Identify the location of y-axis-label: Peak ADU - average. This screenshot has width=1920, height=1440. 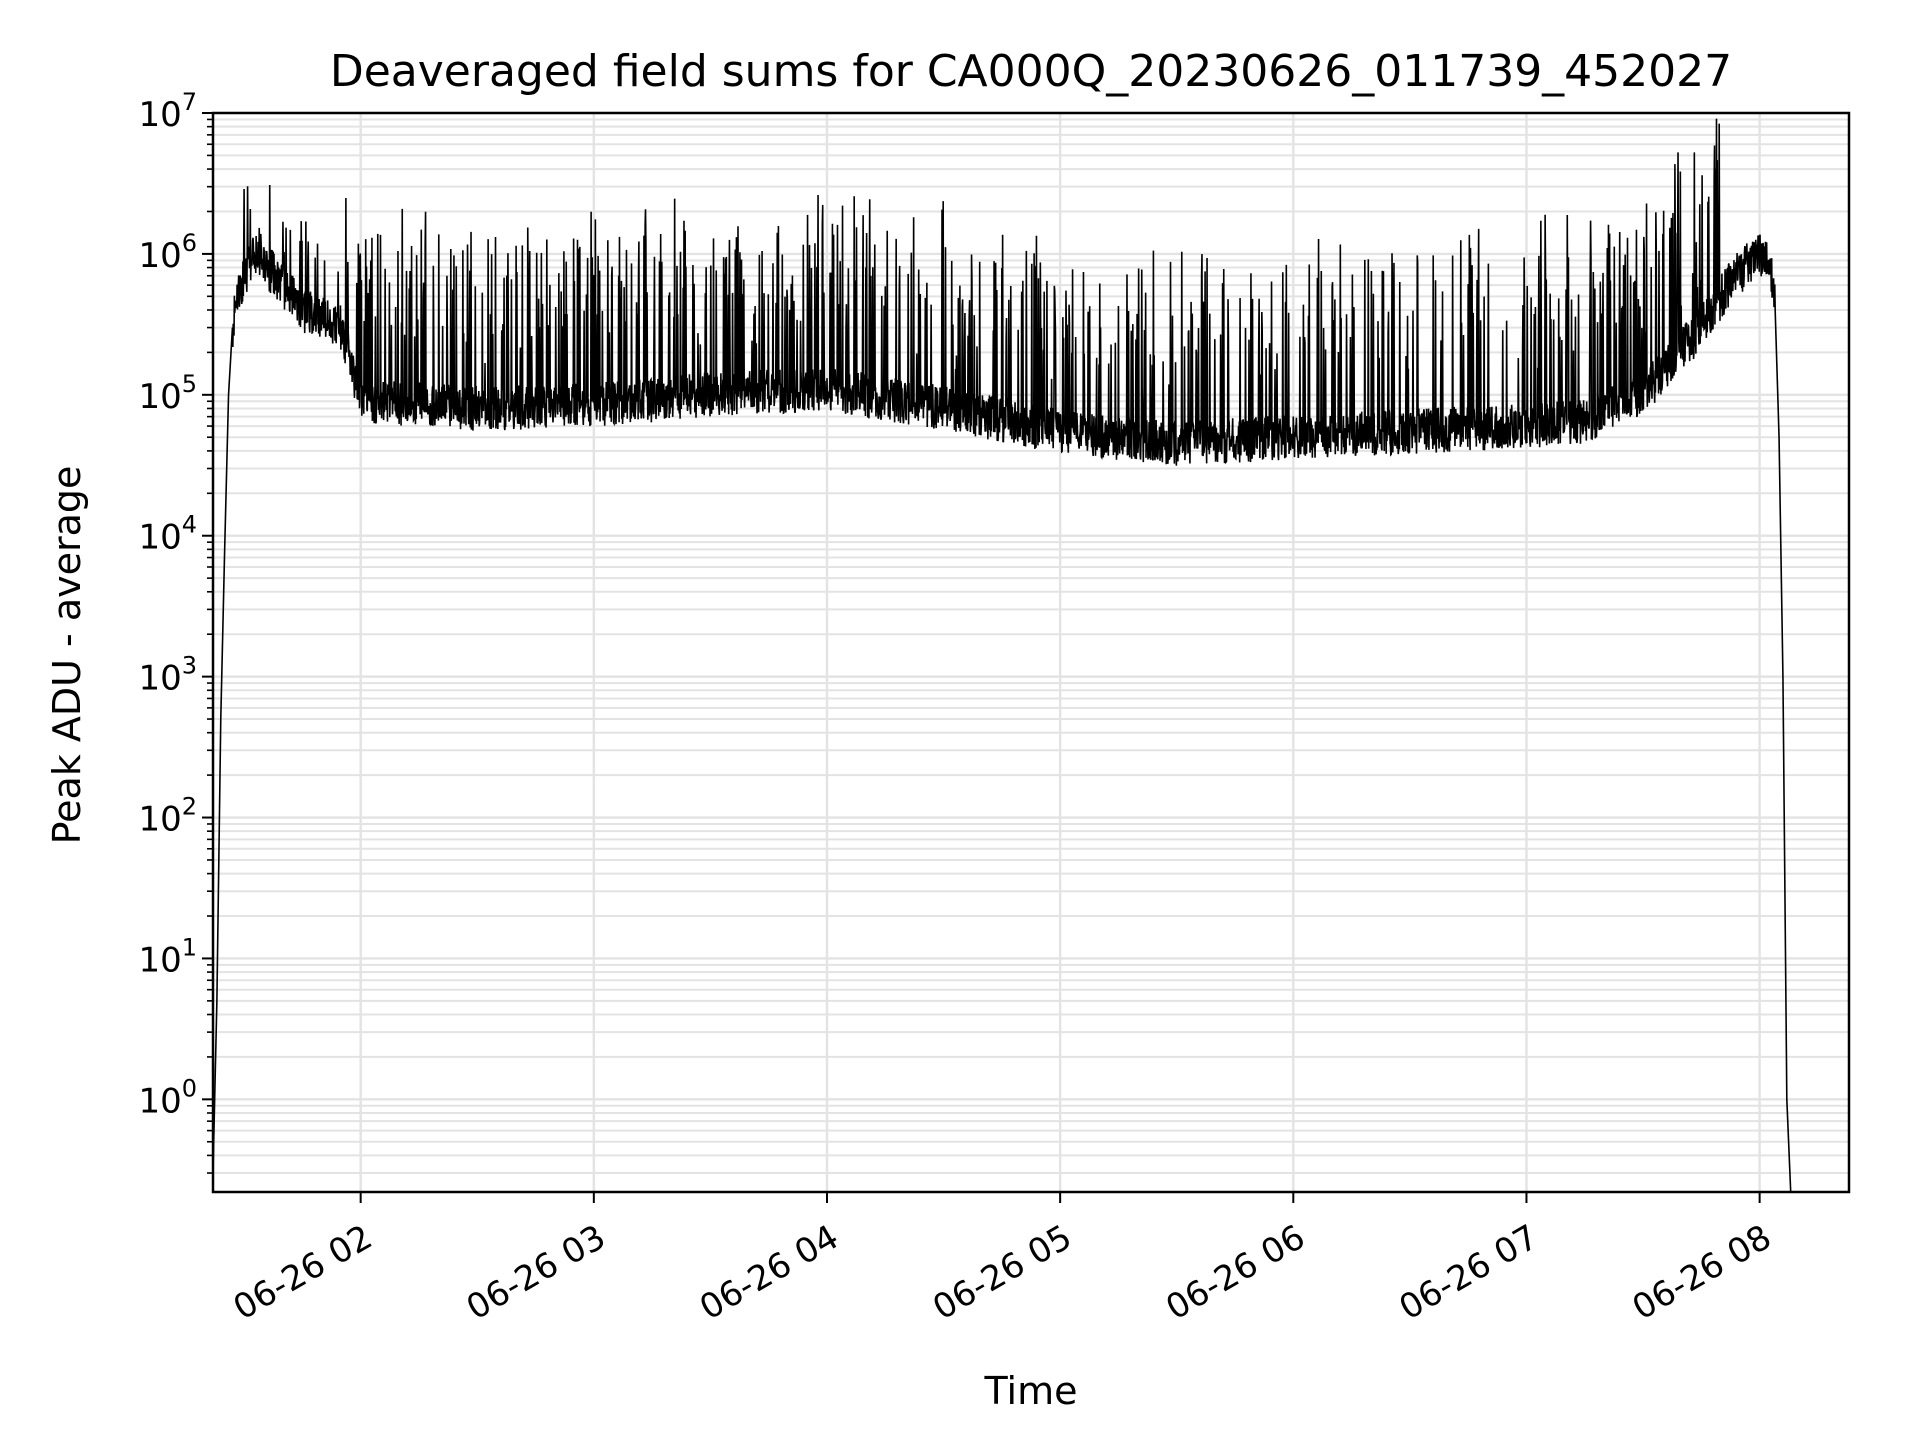
(67, 655).